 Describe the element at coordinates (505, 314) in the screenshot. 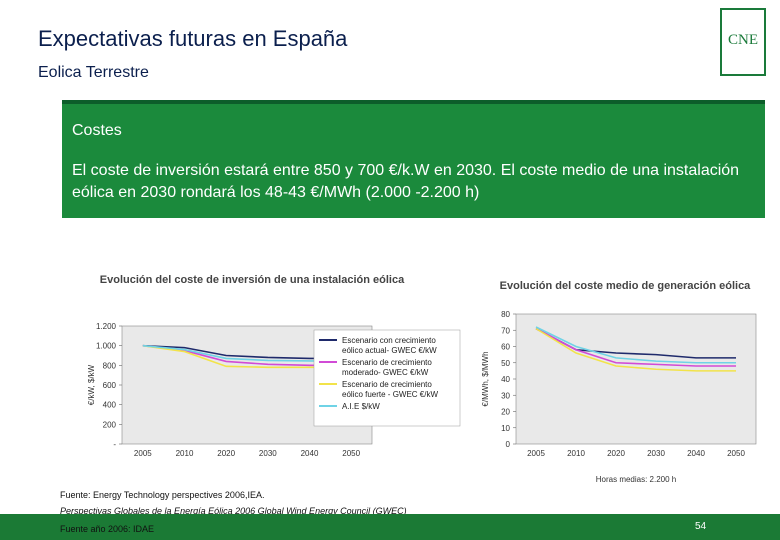

I see `chart2-y-tick-label: 80` at that location.